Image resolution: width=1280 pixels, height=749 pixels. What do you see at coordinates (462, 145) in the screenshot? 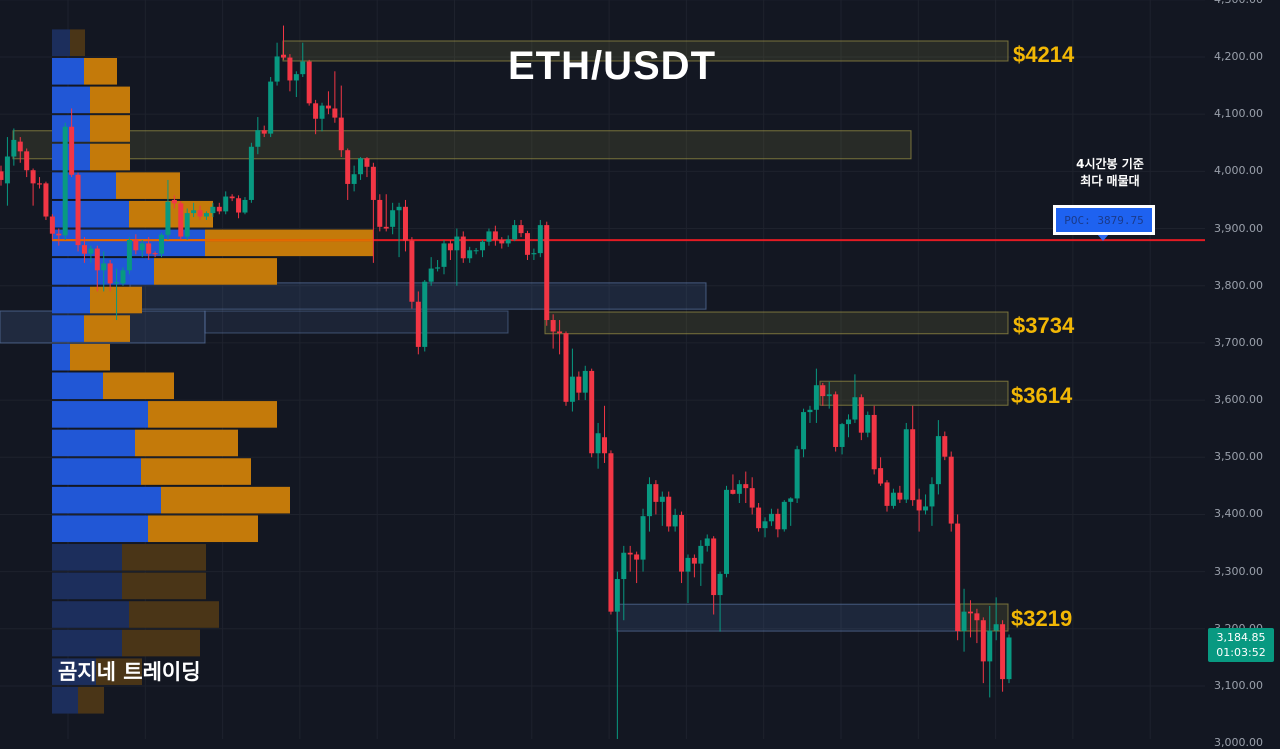
I see `supply-demand-zone` at bounding box center [462, 145].